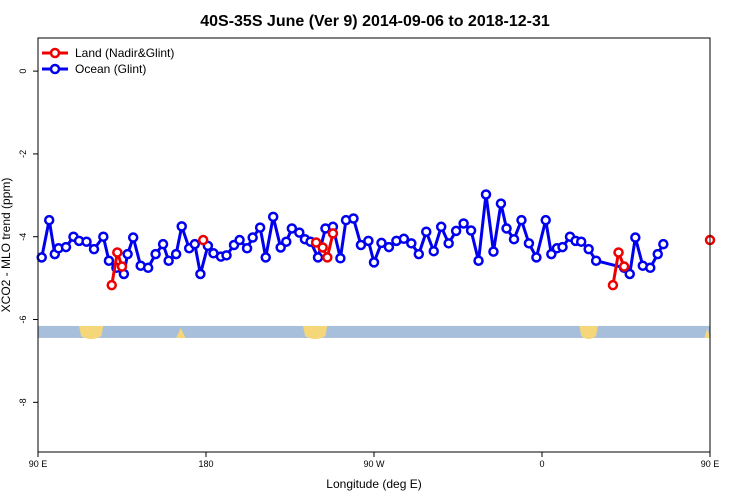  I want to click on legend: Land (Nadir&Glint) Ocean (Glint), so click(108, 61).